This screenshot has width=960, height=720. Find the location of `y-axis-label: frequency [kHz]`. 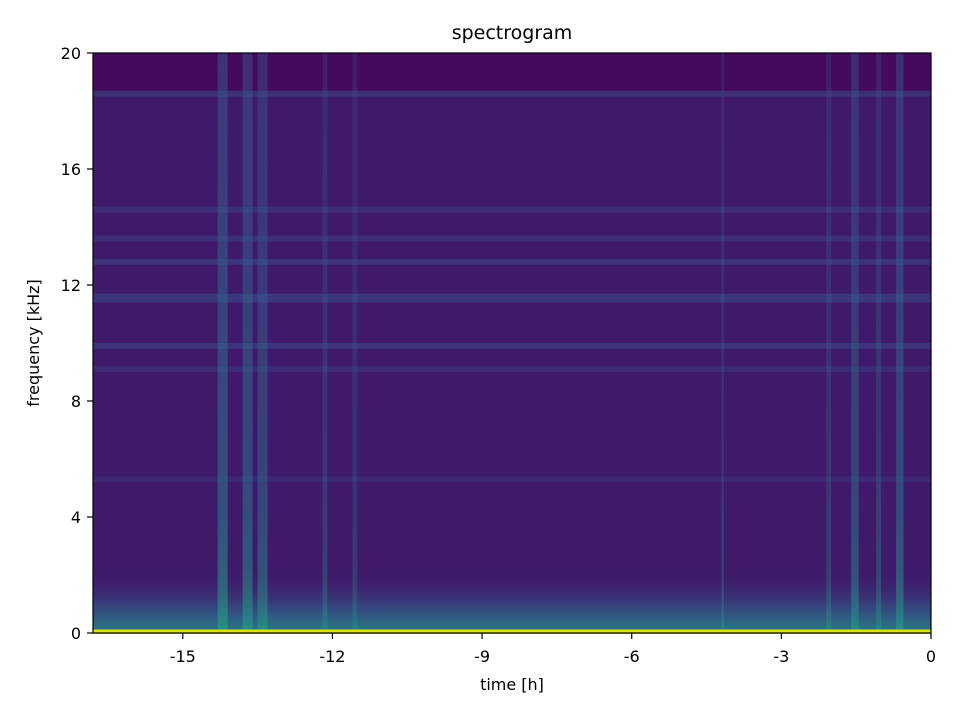

y-axis-label: frequency [kHz] is located at coordinates (33, 343).